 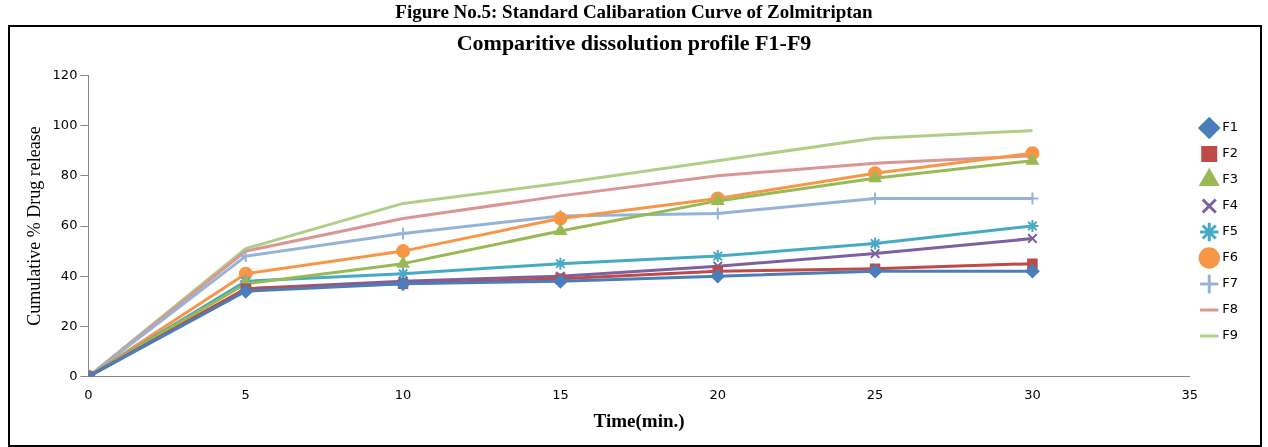 What do you see at coordinates (1230, 283) in the screenshot?
I see `legend-label: F7` at bounding box center [1230, 283].